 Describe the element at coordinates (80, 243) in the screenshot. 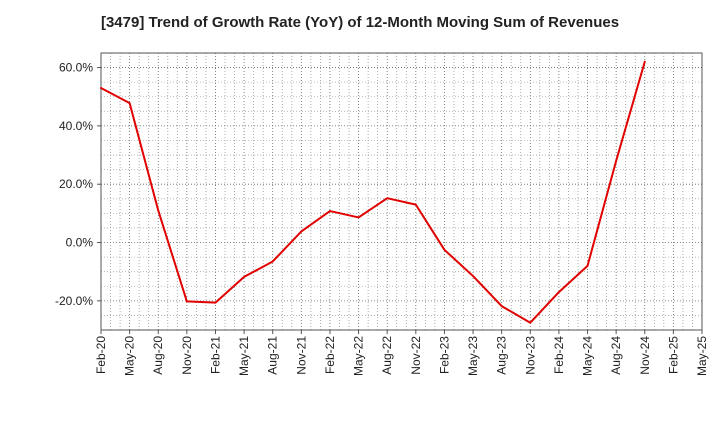

I see `y-tick-label: 0.0%` at that location.